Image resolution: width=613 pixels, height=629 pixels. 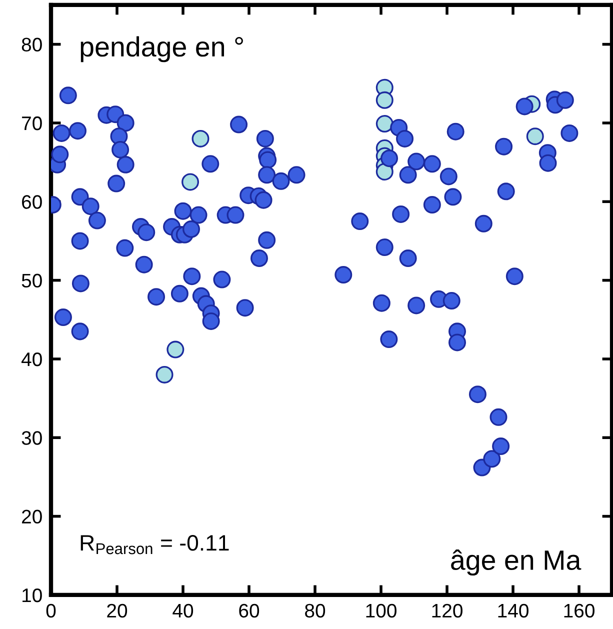 What do you see at coordinates (117, 611) in the screenshot?
I see `x-tick-label: 20` at bounding box center [117, 611].